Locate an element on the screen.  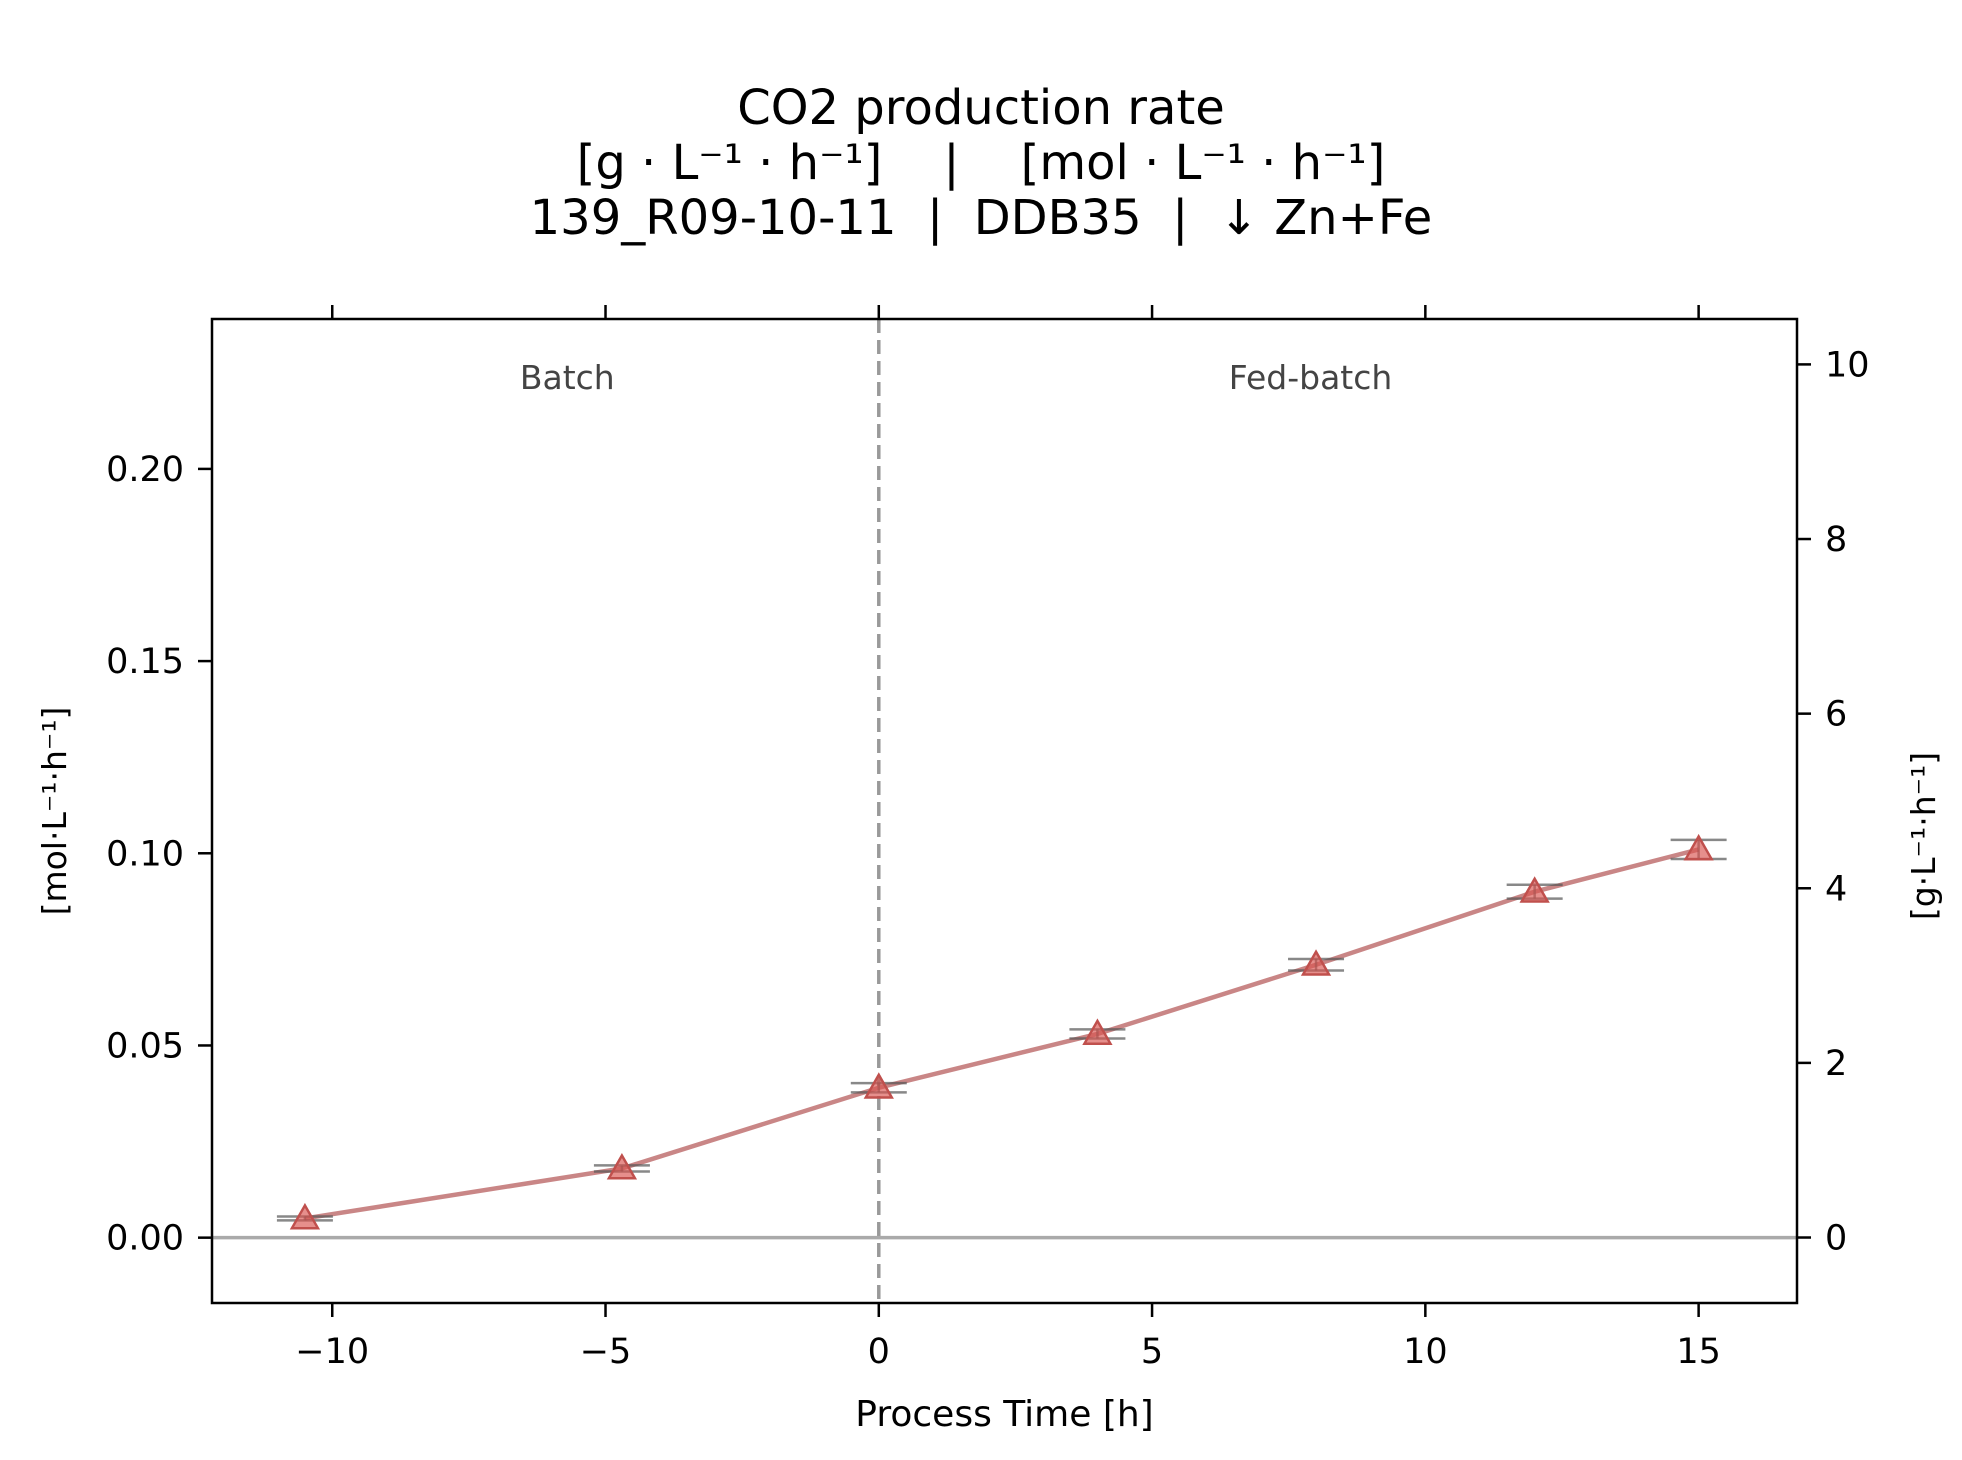
chart-title-line-3: 139_R09-10-11 | DDB35 | ↓ Zn+Fe is located at coordinates (981, 218).